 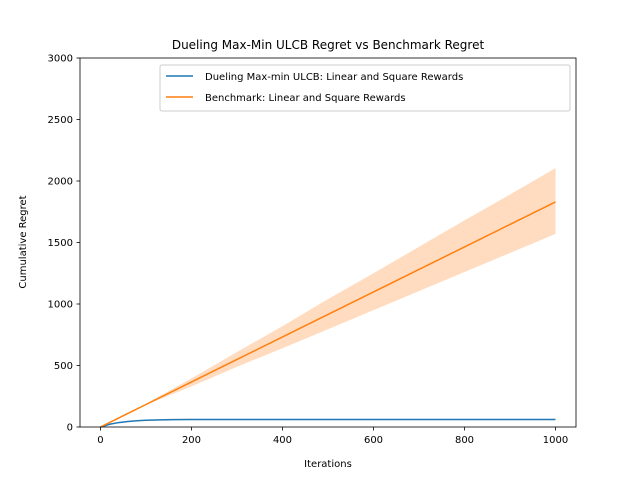 What do you see at coordinates (60, 243) in the screenshot?
I see `y-tick-label: 1500` at bounding box center [60, 243].